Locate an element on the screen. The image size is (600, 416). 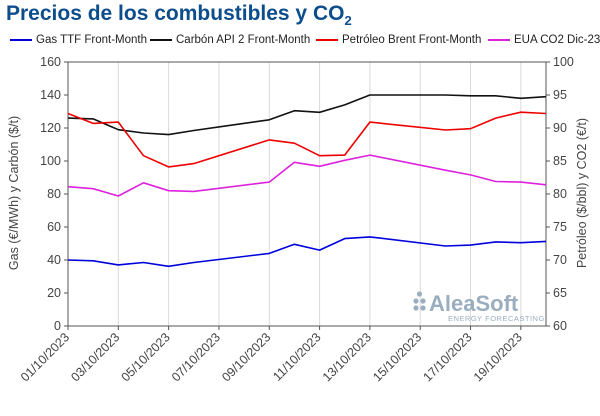
left-tick-label: 160 is located at coordinates (50, 62).